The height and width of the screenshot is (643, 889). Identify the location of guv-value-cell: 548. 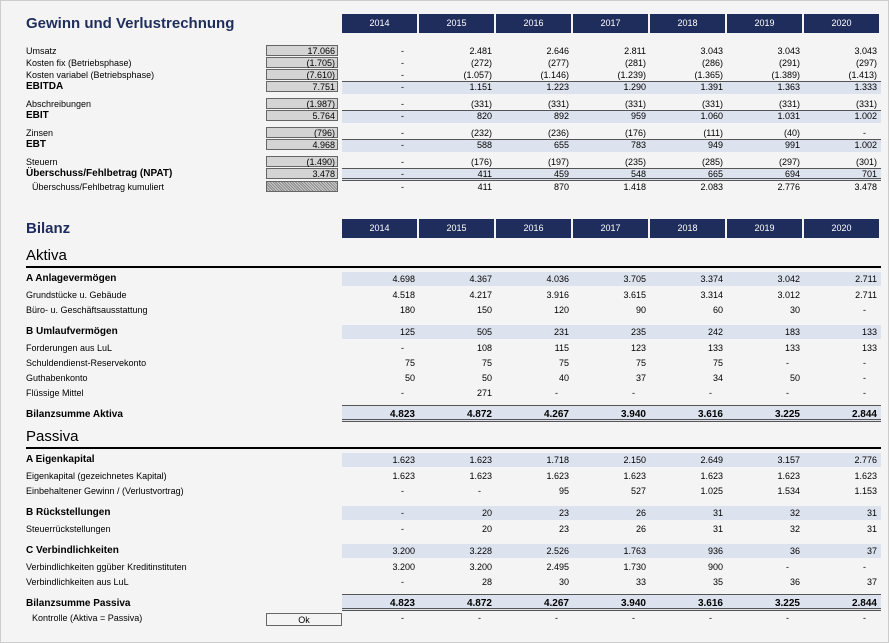
(638, 174).